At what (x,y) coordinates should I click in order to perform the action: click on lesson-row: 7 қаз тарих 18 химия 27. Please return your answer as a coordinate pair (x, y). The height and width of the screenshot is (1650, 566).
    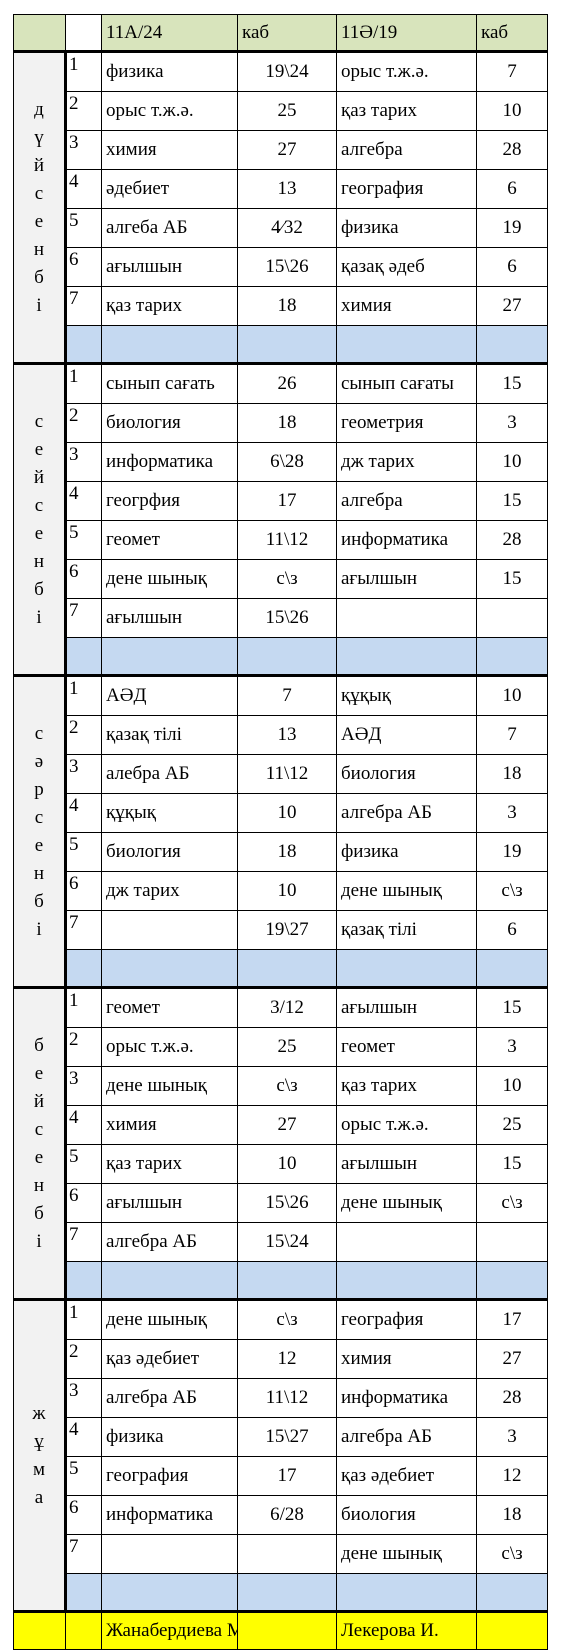
    Looking at the image, I should click on (281, 306).